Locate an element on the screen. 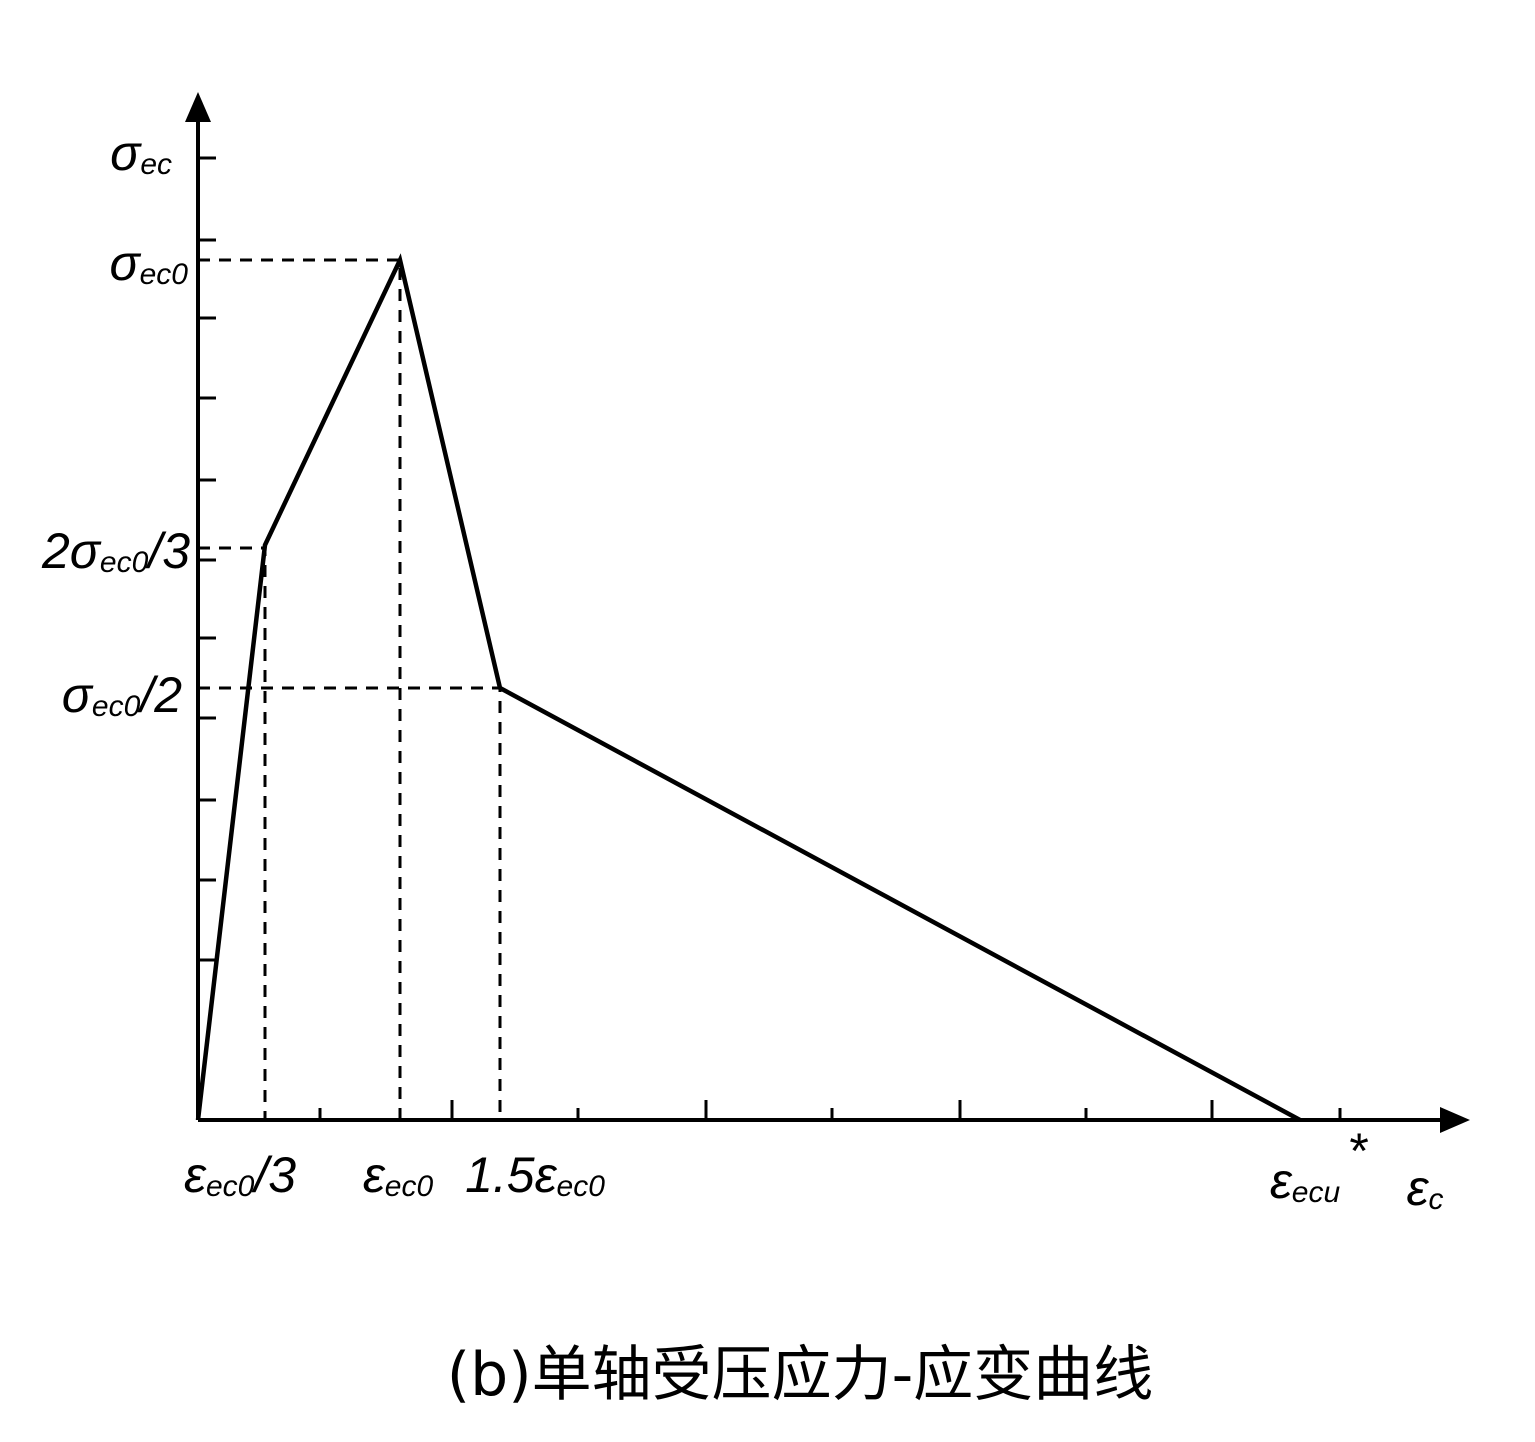 The image size is (1535, 1442). label-text: /2 is located at coordinates (159, 695).